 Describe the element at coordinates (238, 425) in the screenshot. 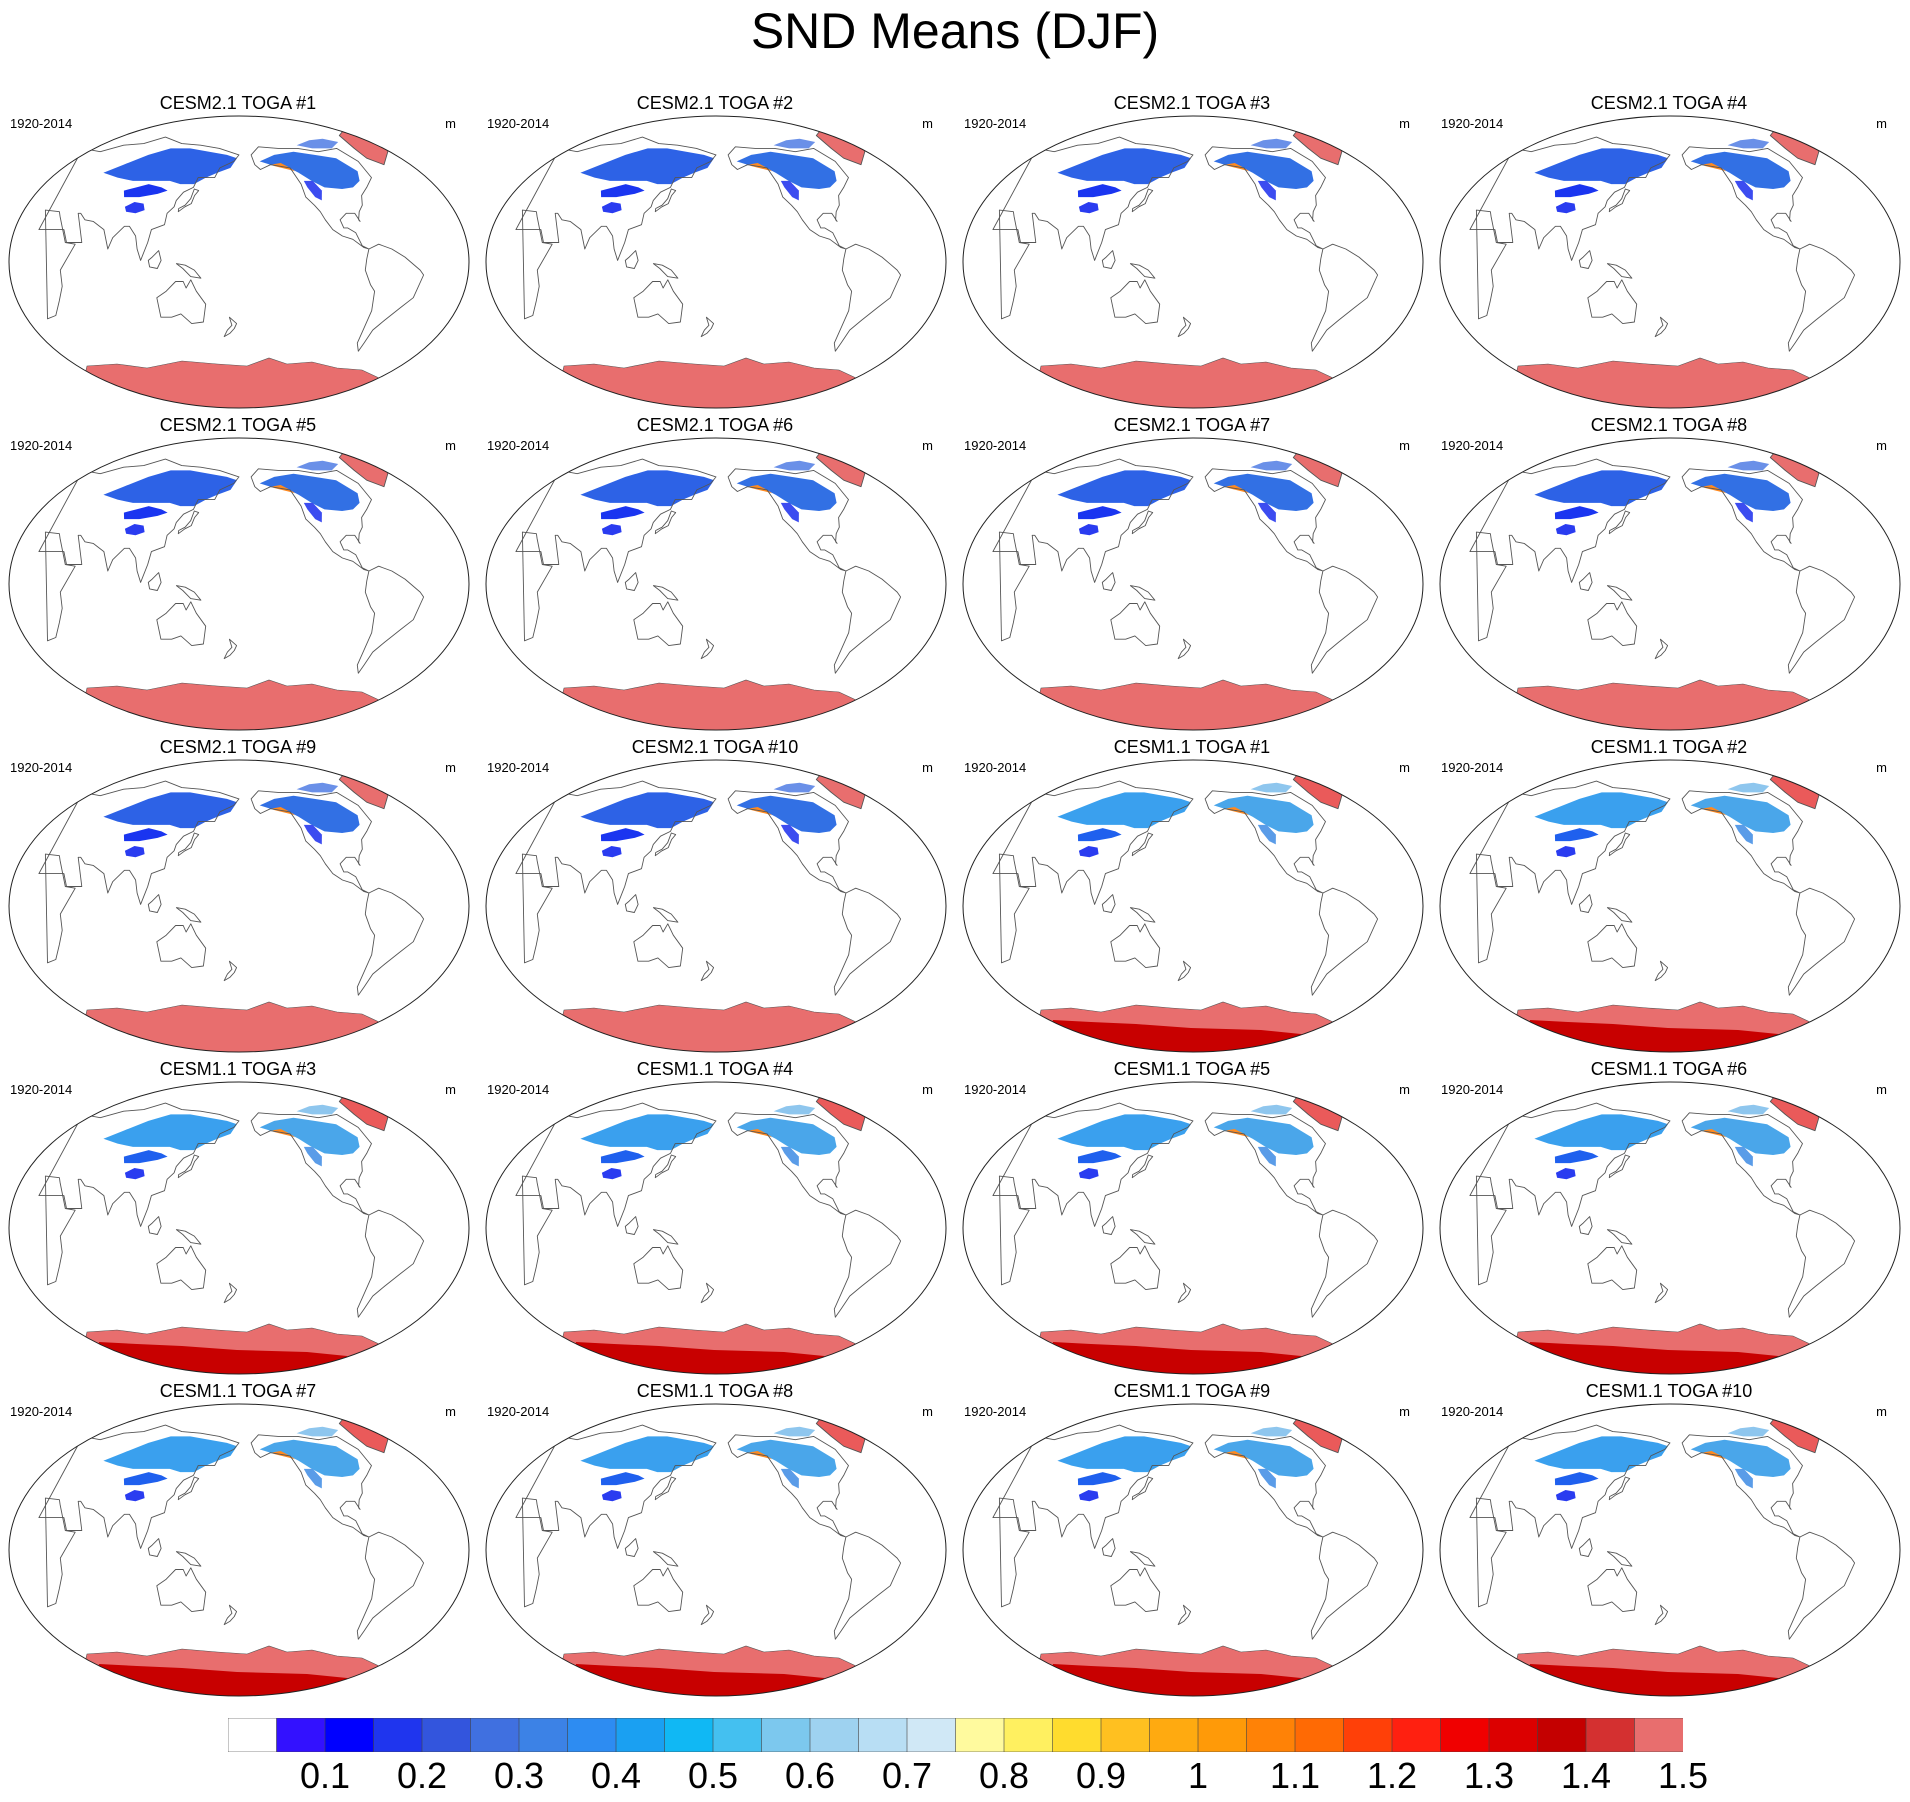

I see `panel-title: CESM2.1 TOGA #5` at that location.